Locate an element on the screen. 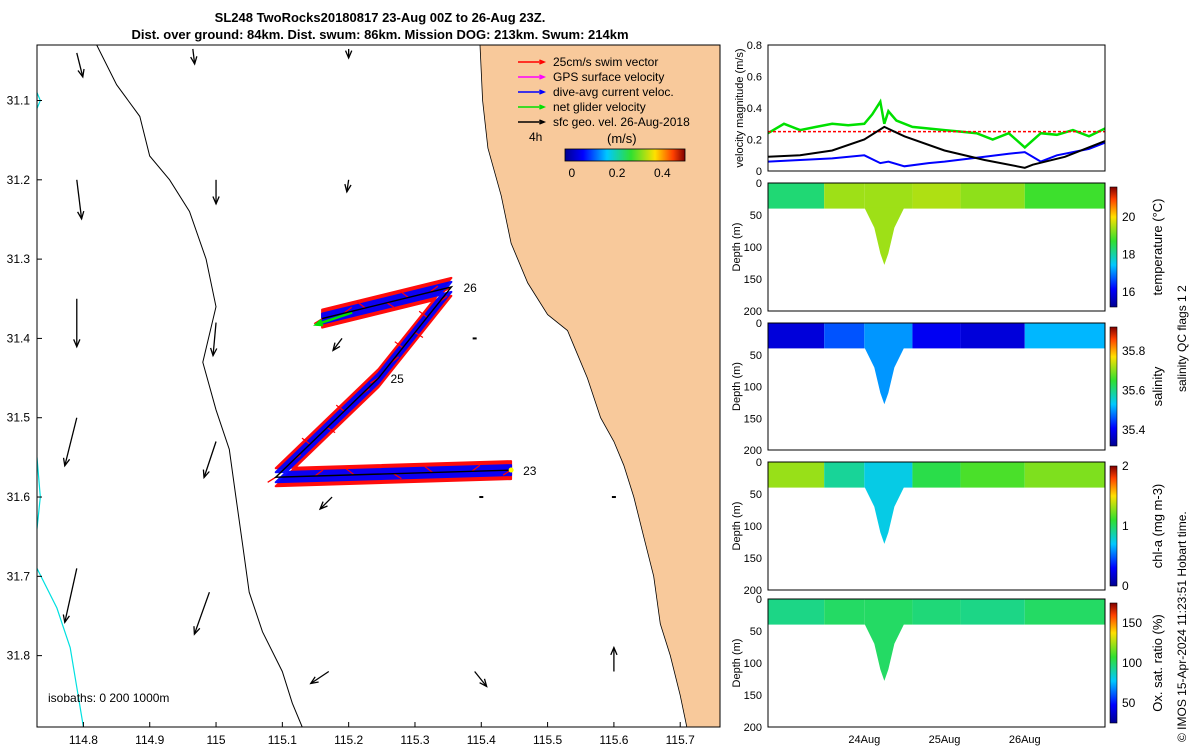 The height and width of the screenshot is (750, 1200). isobath-legend: isobaths: 0 200 1000m is located at coordinates (108, 698).